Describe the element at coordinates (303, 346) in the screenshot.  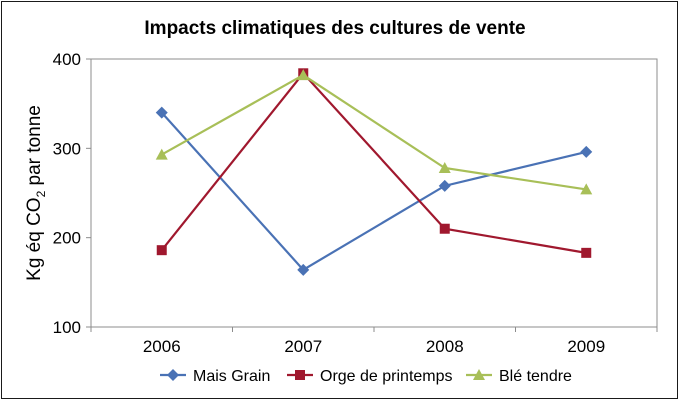
I see `x-tick-label: 2007` at that location.